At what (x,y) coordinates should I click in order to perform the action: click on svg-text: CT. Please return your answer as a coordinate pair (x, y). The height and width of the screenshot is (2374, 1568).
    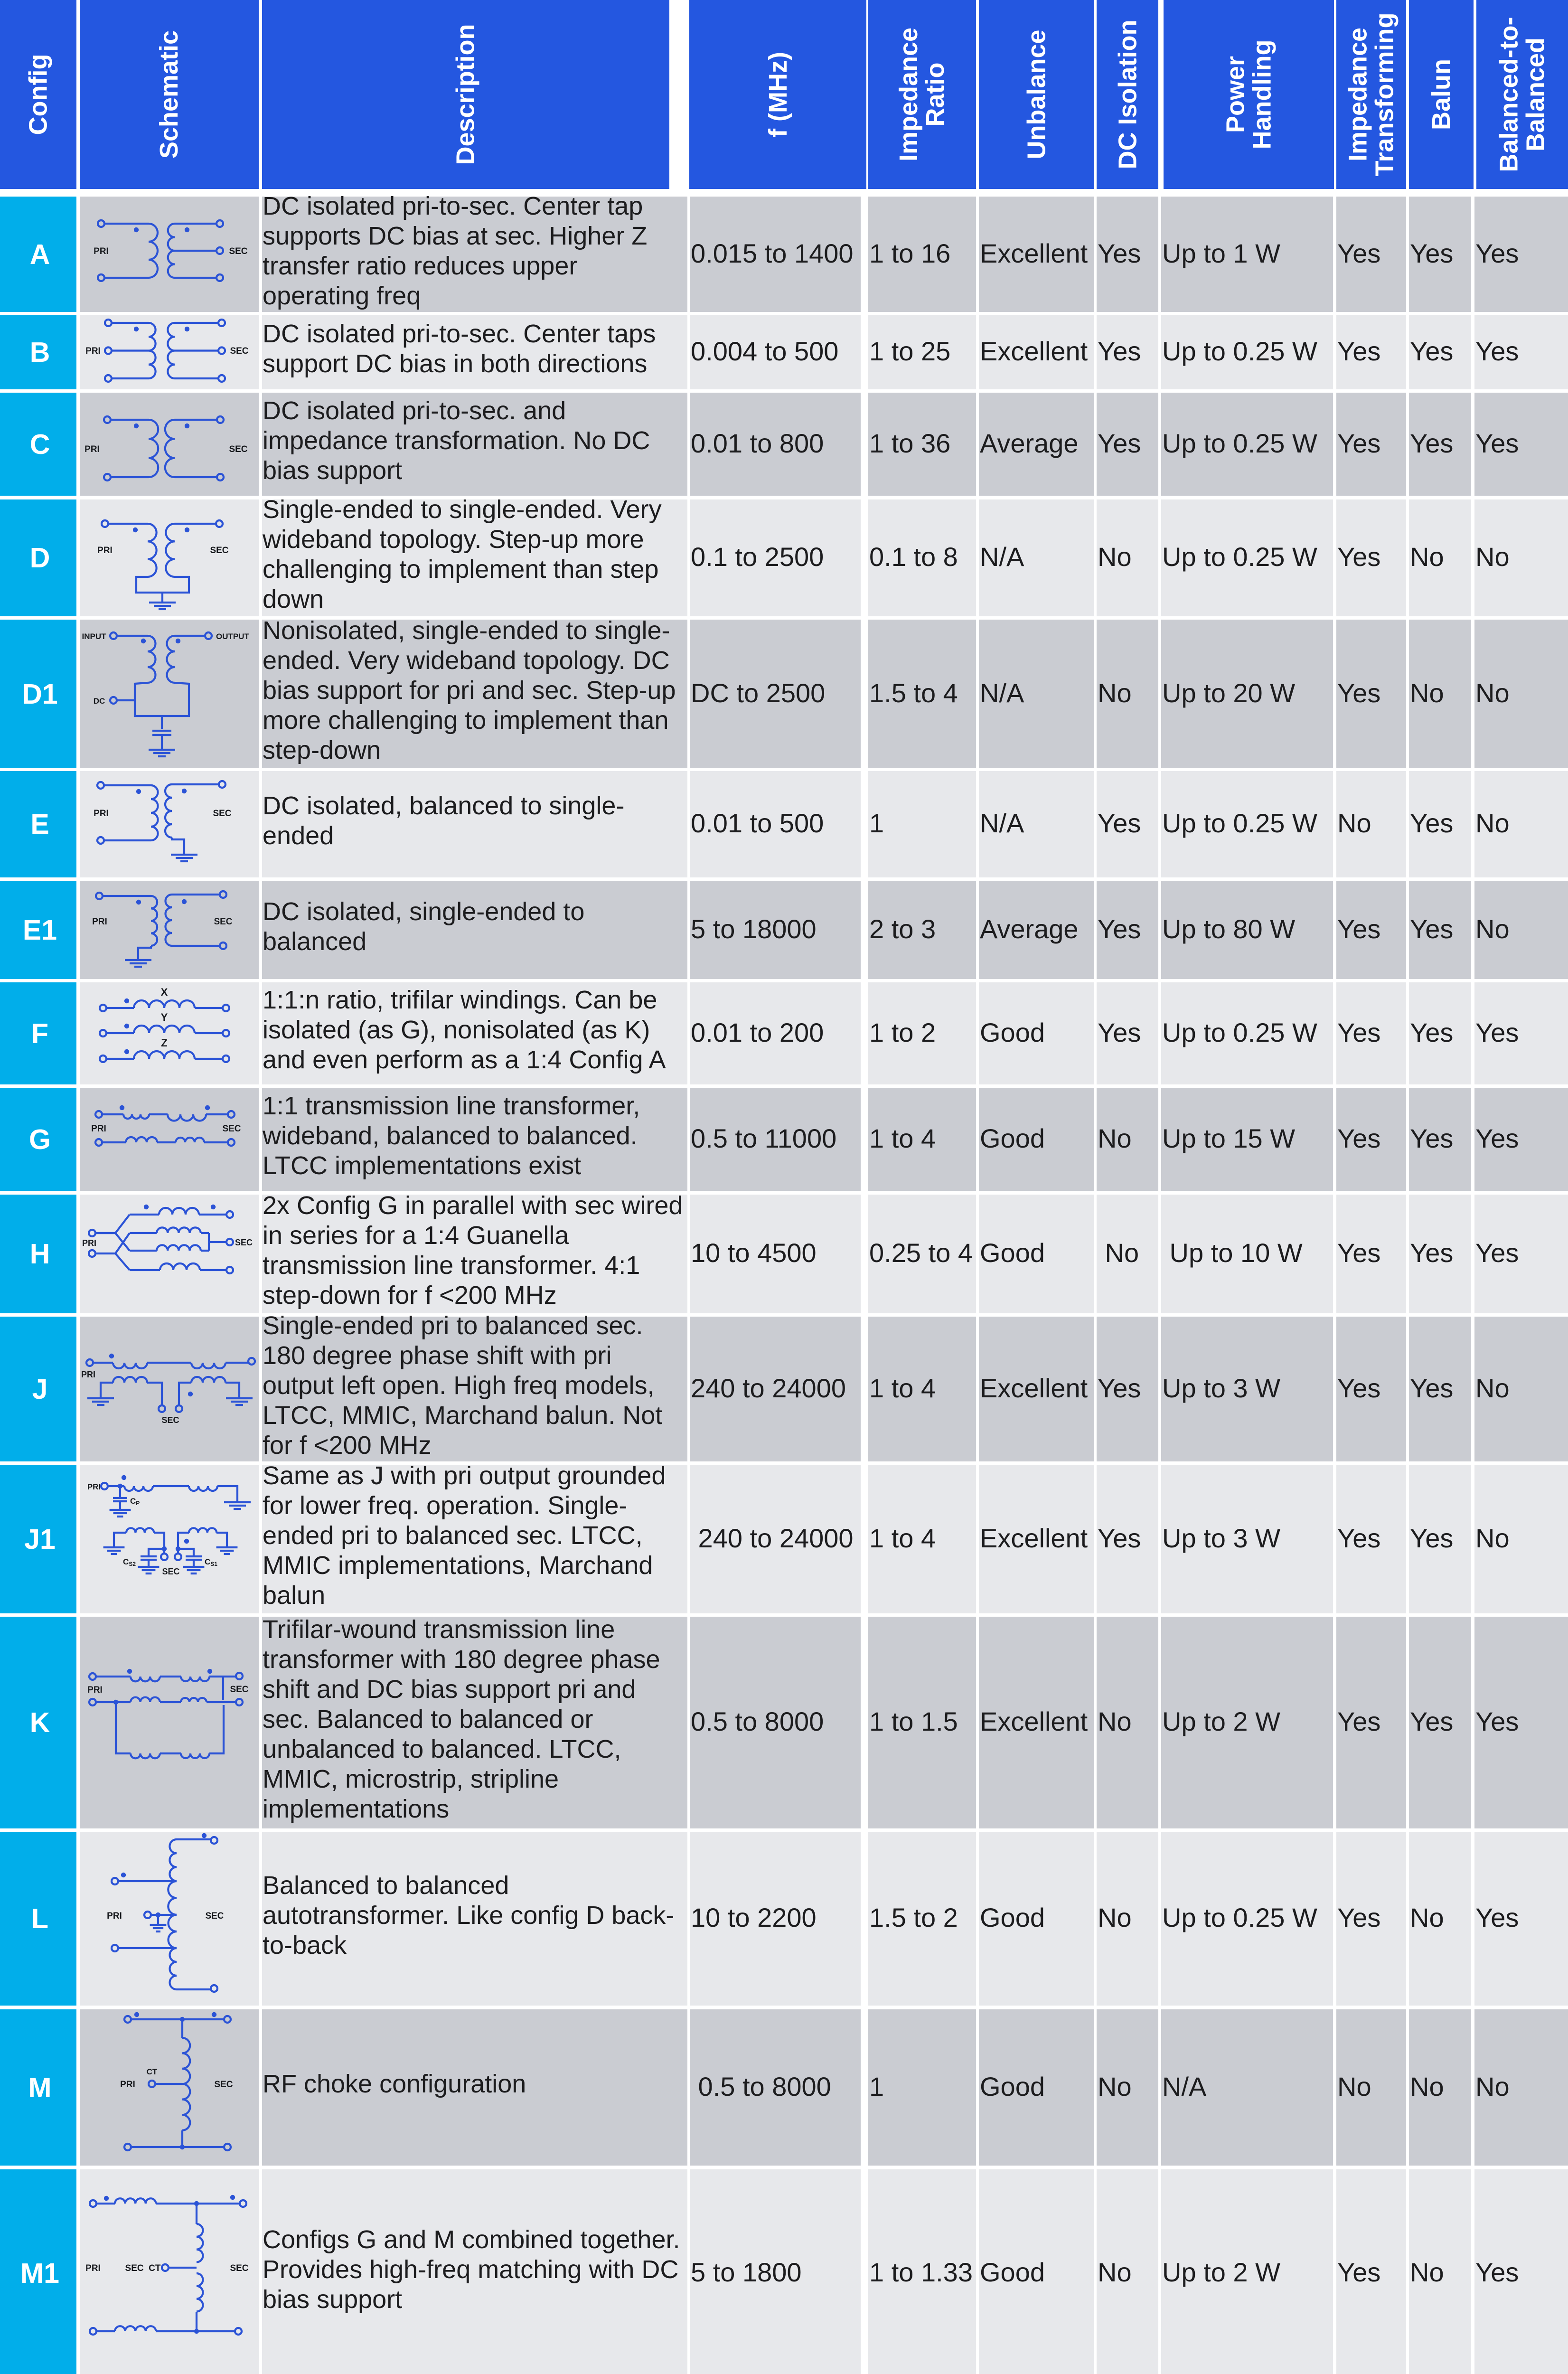
    Looking at the image, I should click on (152, 2071).